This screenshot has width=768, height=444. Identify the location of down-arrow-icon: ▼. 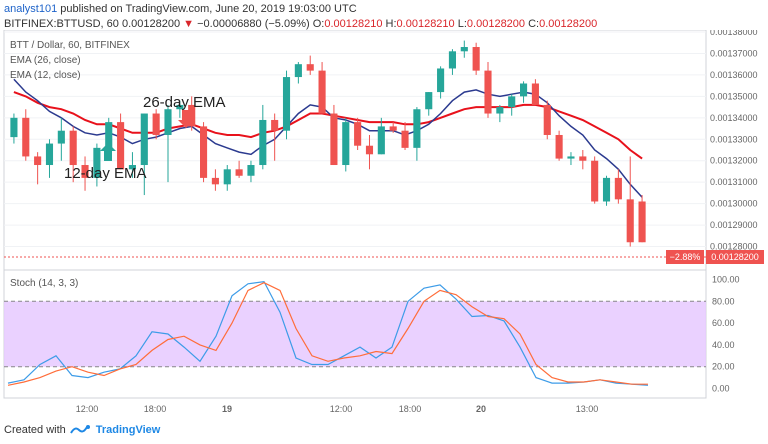
(189, 24).